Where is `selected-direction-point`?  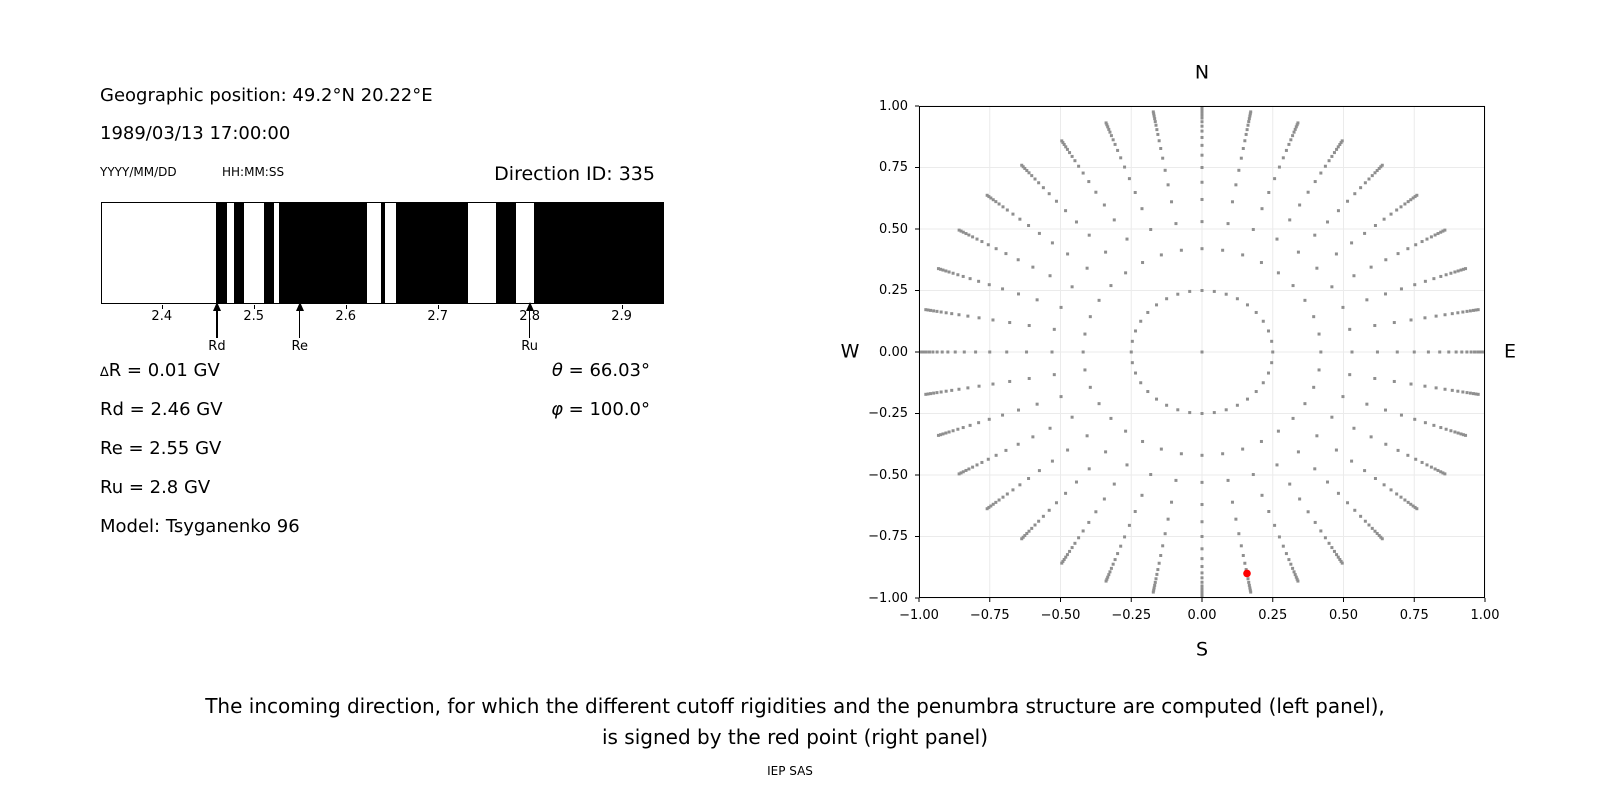 selected-direction-point is located at coordinates (1247, 573).